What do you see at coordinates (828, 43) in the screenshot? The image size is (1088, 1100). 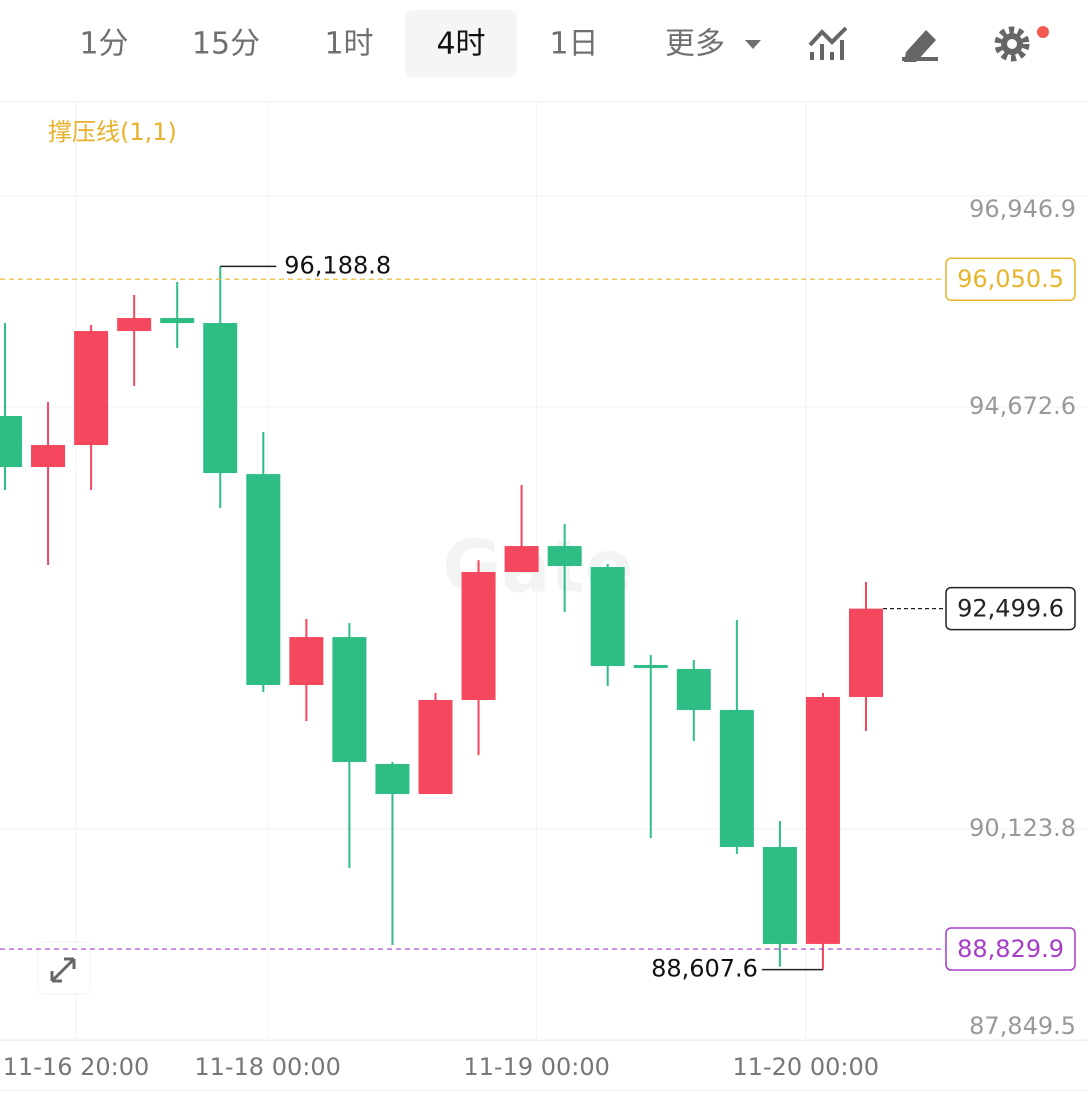 I see `indicator-icon` at bounding box center [828, 43].